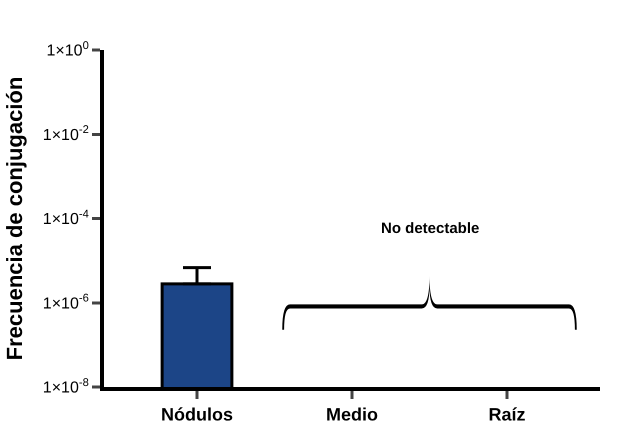 The width and height of the screenshot is (620, 437). I want to click on y-axis-title: Frecuencia de conjugación, so click(15, 218).